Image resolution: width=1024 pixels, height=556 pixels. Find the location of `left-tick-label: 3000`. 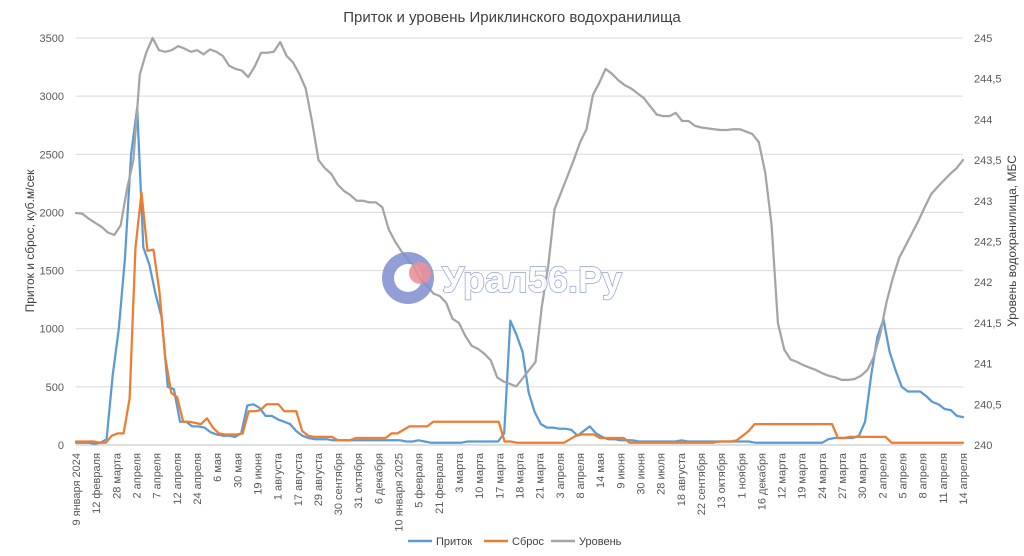

left-tick-label: 3000 is located at coordinates (52, 97).